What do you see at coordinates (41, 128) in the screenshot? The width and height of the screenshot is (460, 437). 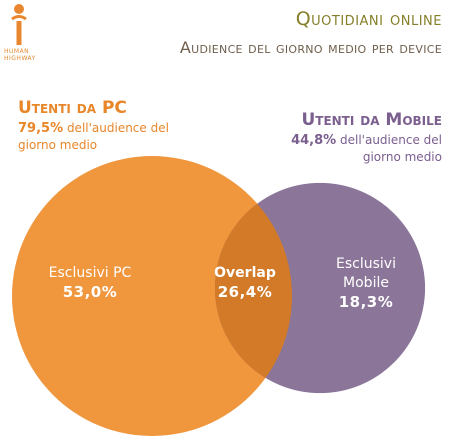 I see `value-label: 79,5%` at bounding box center [41, 128].